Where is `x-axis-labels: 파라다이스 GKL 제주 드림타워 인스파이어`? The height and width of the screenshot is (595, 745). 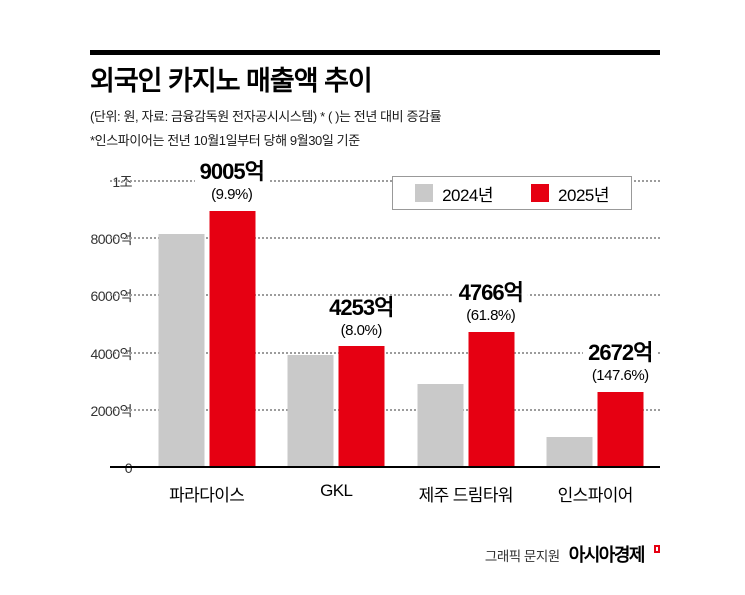 x-axis-labels: 파라다이스 GKL 제주 드림타워 인스파이어 is located at coordinates (401, 487).